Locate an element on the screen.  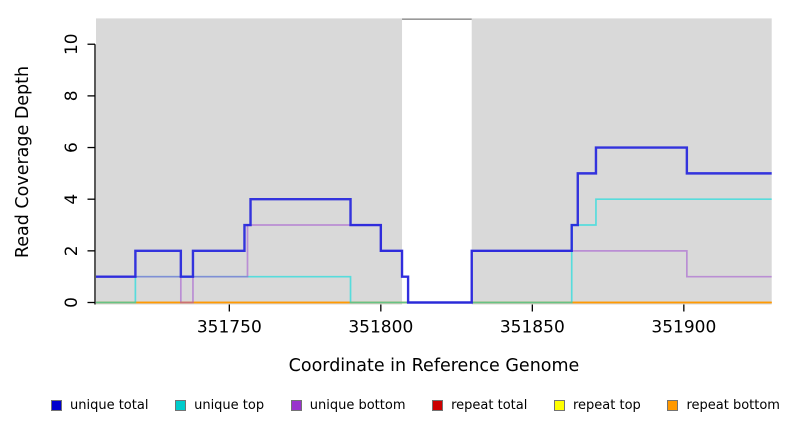
legend-label: unique top is located at coordinates (229, 405).